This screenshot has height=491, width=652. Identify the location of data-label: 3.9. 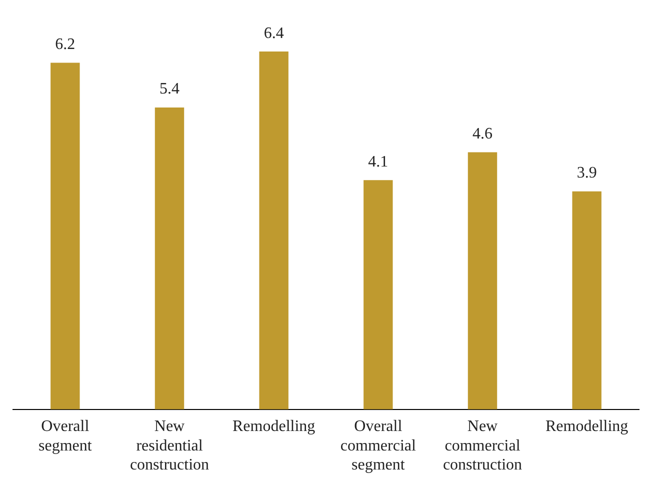
(586, 173).